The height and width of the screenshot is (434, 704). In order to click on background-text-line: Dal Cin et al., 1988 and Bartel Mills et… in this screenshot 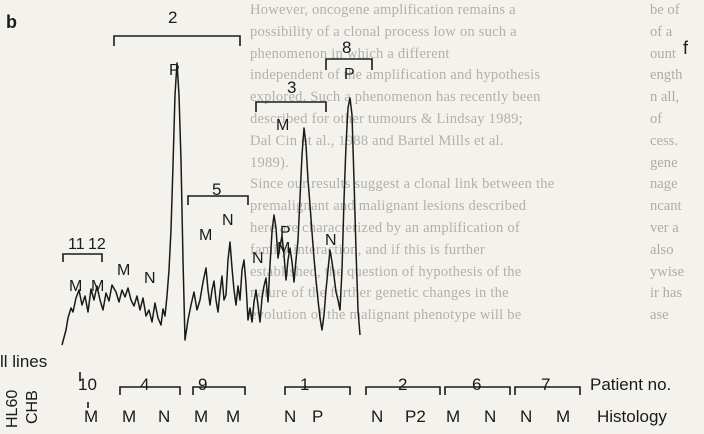, I will do `click(377, 140)`.